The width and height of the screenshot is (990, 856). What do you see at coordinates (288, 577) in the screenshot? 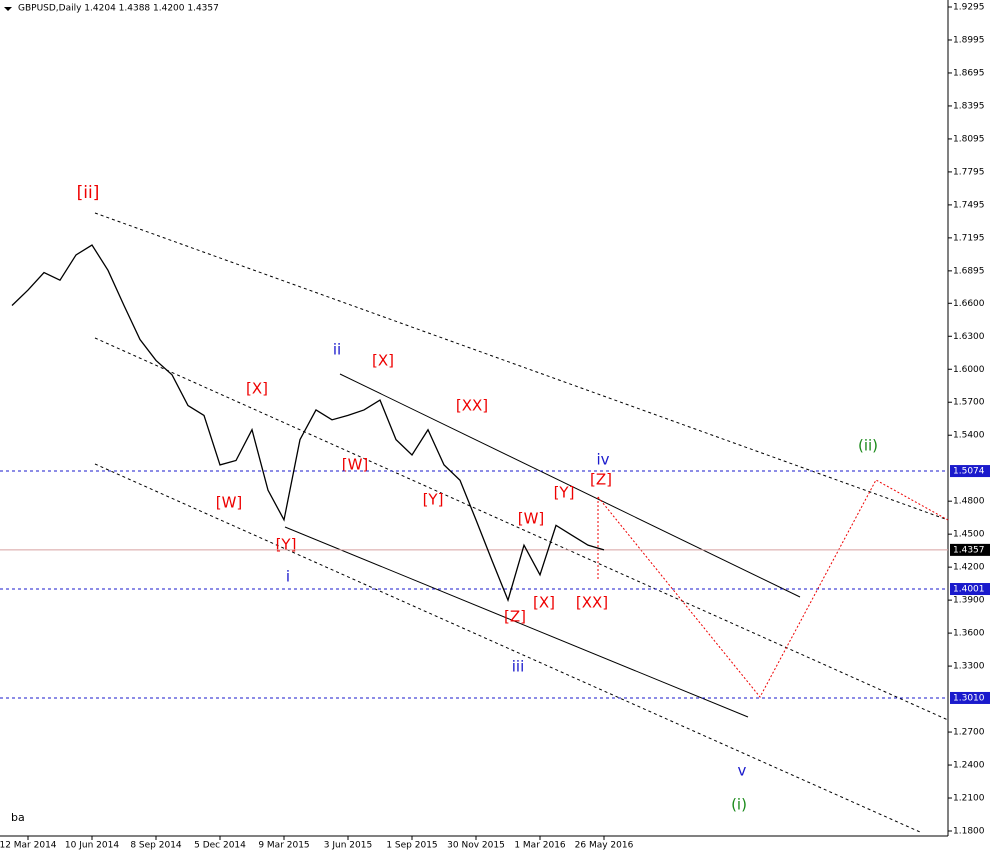
I see `wave-label: i` at bounding box center [288, 577].